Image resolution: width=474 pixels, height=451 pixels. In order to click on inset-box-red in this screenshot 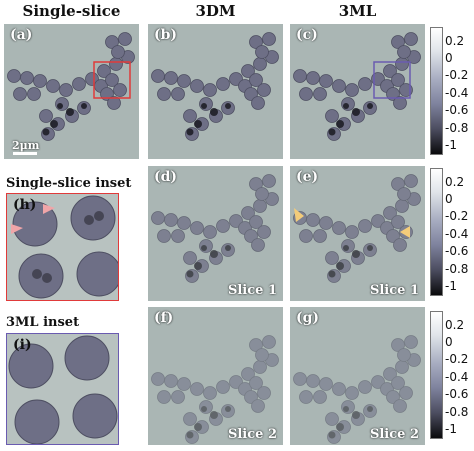, I will do `click(112, 80)`.